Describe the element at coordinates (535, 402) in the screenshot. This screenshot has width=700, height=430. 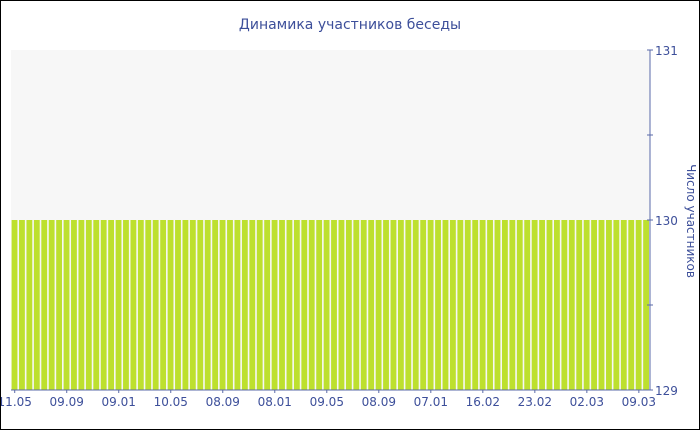
I see `x-tick-label: 23.02` at that location.